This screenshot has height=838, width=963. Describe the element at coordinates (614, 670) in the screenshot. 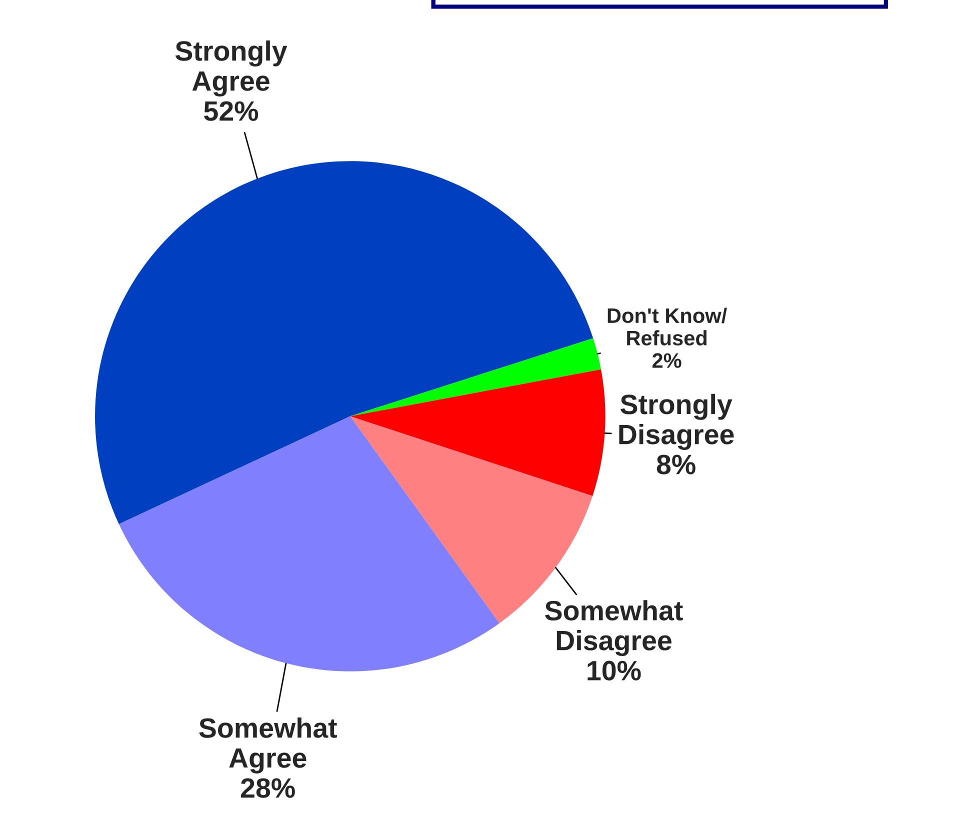

I see `data-label: 10%` at that location.